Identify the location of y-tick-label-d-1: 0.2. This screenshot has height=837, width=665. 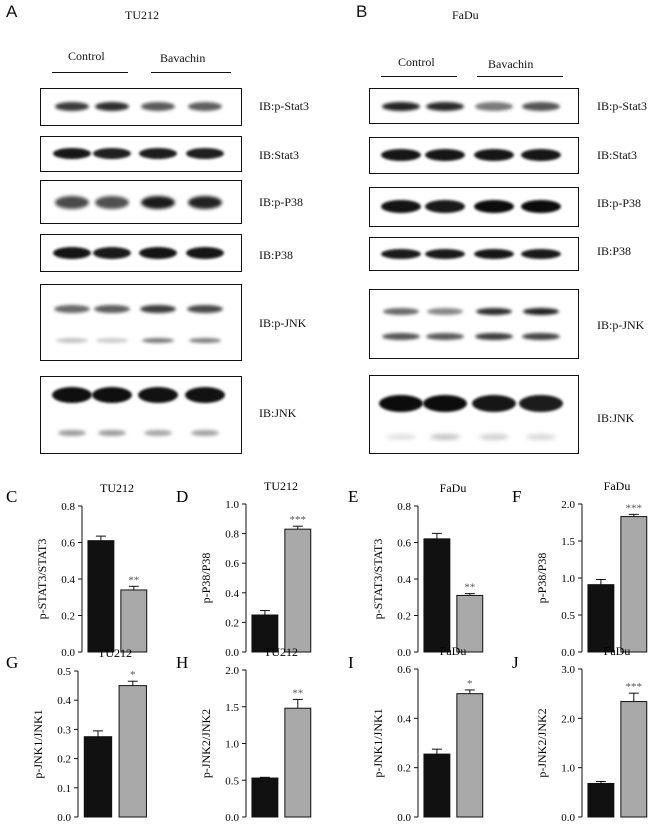
(232, 623).